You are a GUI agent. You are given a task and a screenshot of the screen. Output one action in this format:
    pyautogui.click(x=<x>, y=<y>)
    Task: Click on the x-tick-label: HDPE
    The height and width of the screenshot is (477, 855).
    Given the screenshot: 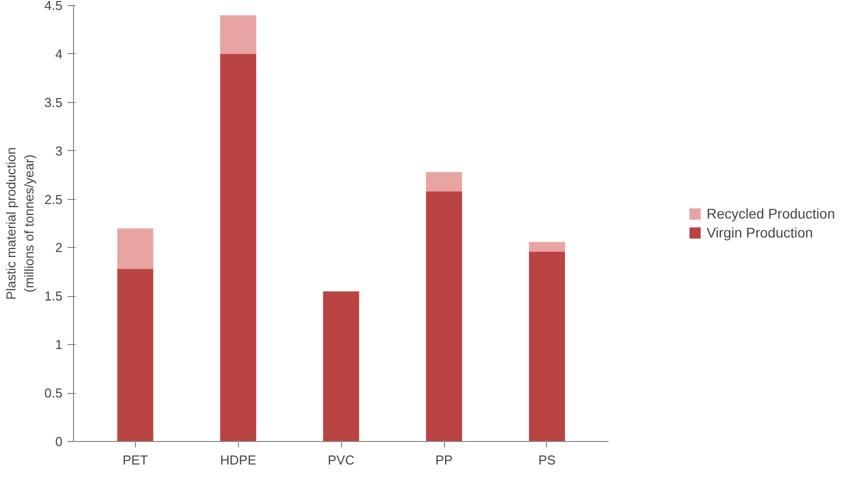 What is the action you would take?
    pyautogui.click(x=238, y=460)
    